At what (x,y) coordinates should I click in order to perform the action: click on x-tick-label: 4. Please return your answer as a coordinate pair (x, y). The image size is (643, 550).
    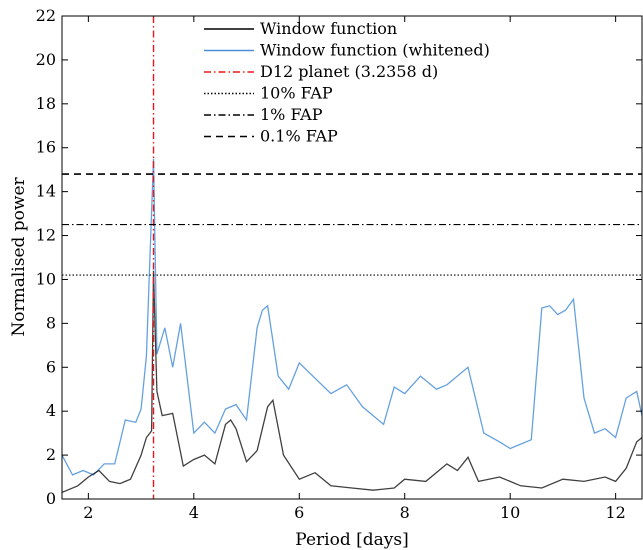
    Looking at the image, I should click on (194, 512).